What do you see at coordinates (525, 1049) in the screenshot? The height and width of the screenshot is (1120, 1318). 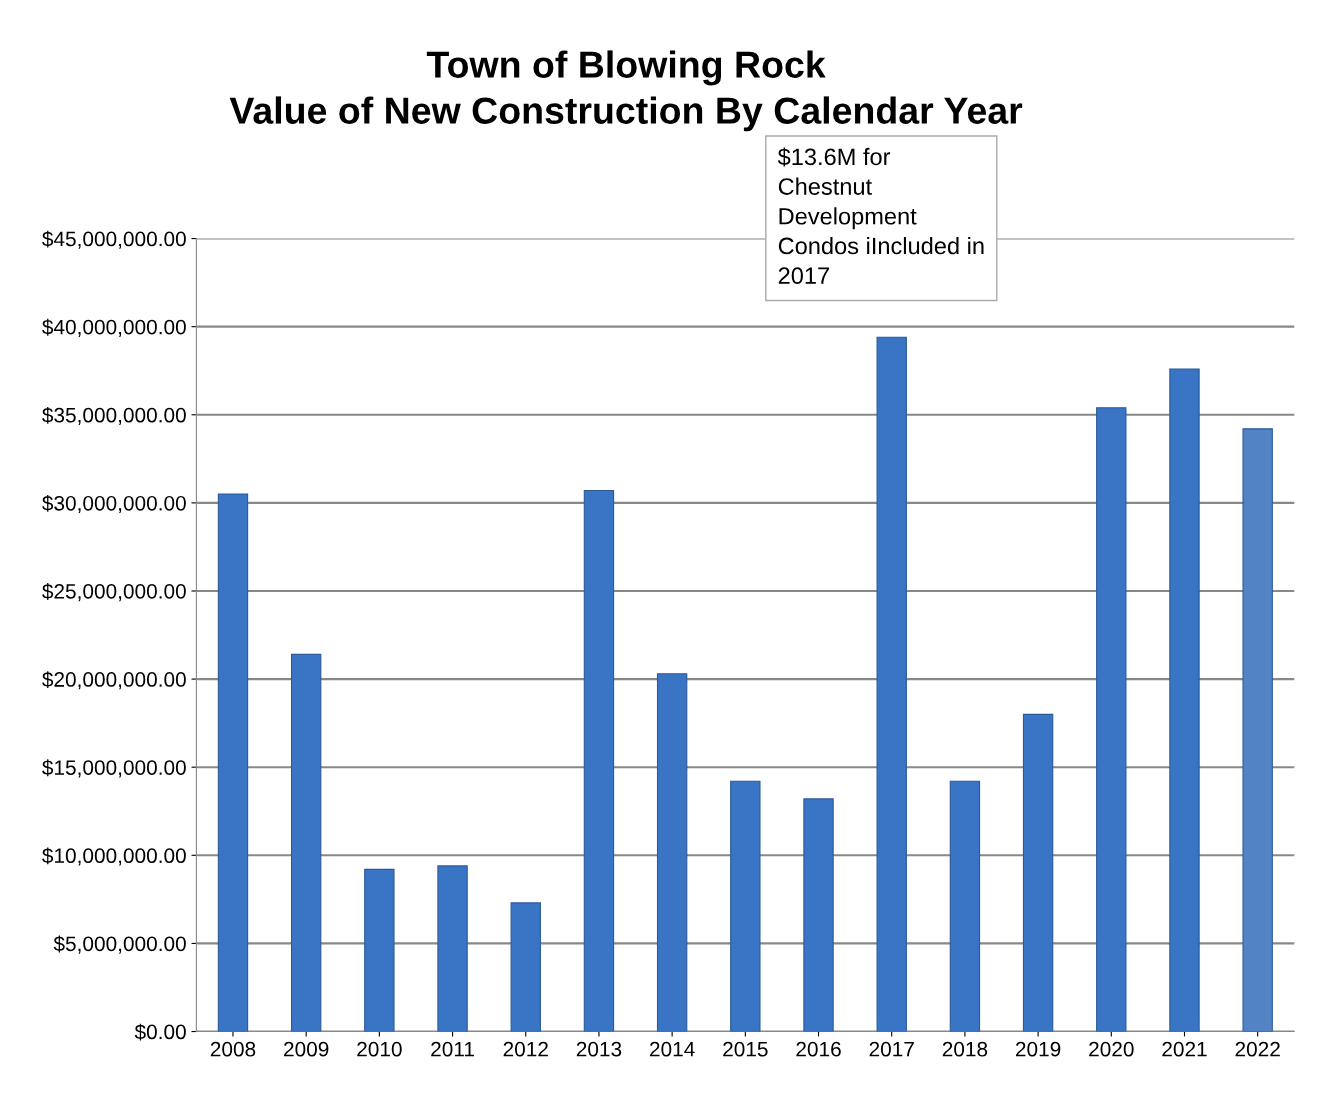 I see `x-tick-label: 2012` at bounding box center [525, 1049].